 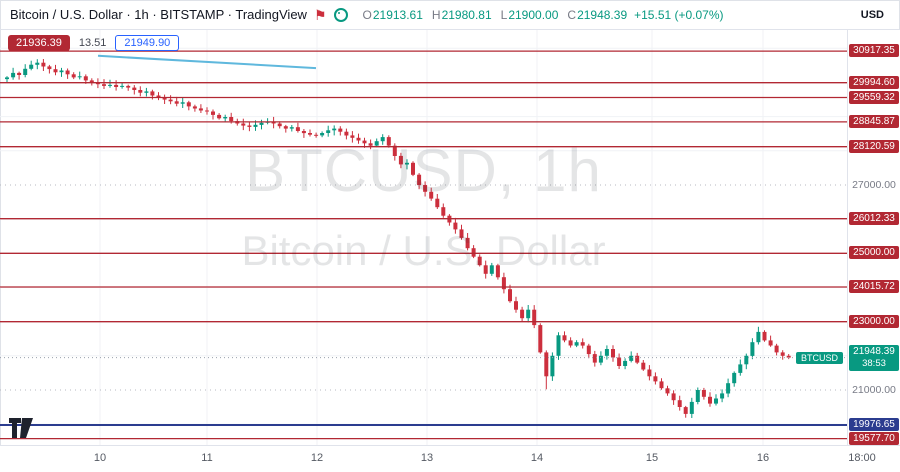 What do you see at coordinates (874, 390) in the screenshot?
I see `price-axis-label: 21000.00` at bounding box center [874, 390].